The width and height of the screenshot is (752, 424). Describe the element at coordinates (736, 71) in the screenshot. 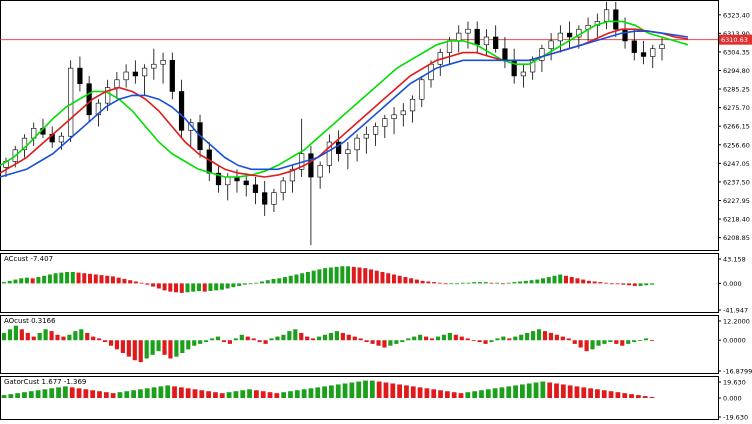

I see `y-tick-label: 6294.80` at that location.